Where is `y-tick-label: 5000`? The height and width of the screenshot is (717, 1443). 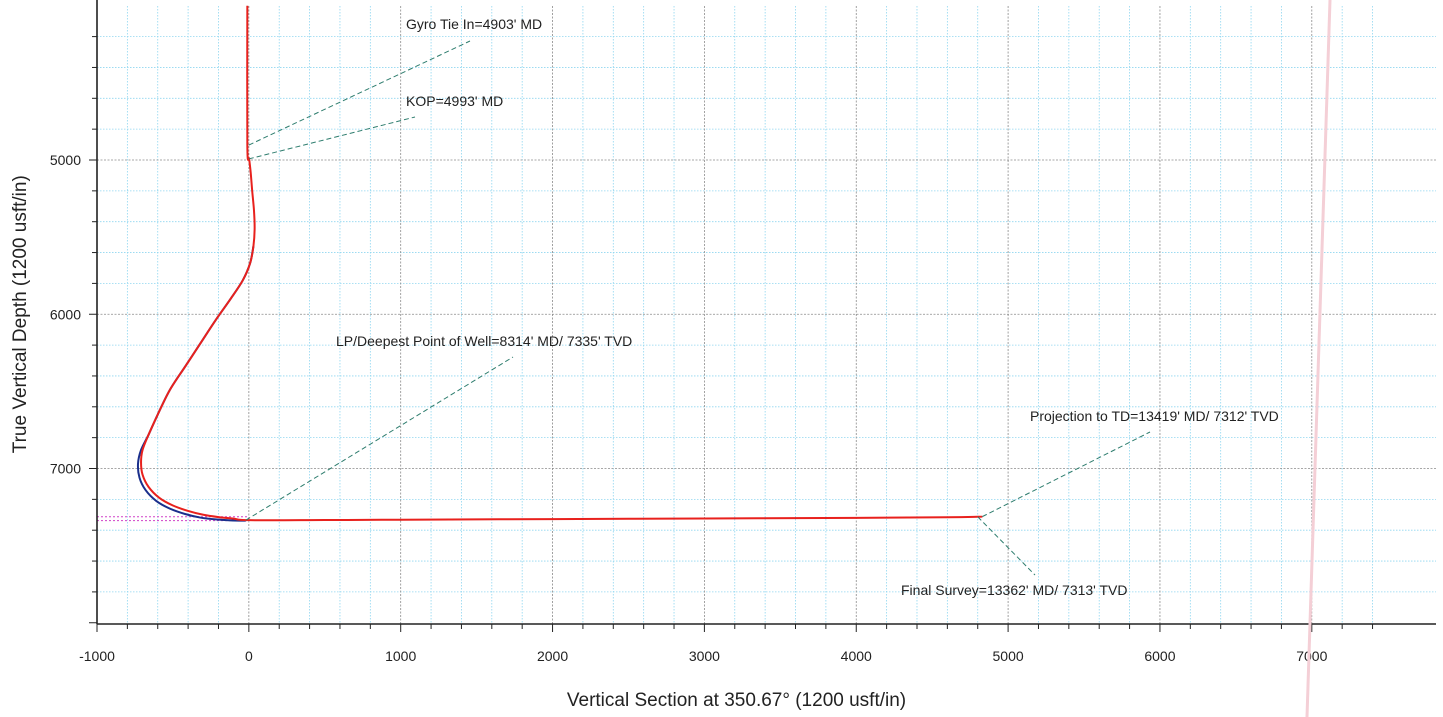
y-tick-label: 5000 is located at coordinates (65, 160).